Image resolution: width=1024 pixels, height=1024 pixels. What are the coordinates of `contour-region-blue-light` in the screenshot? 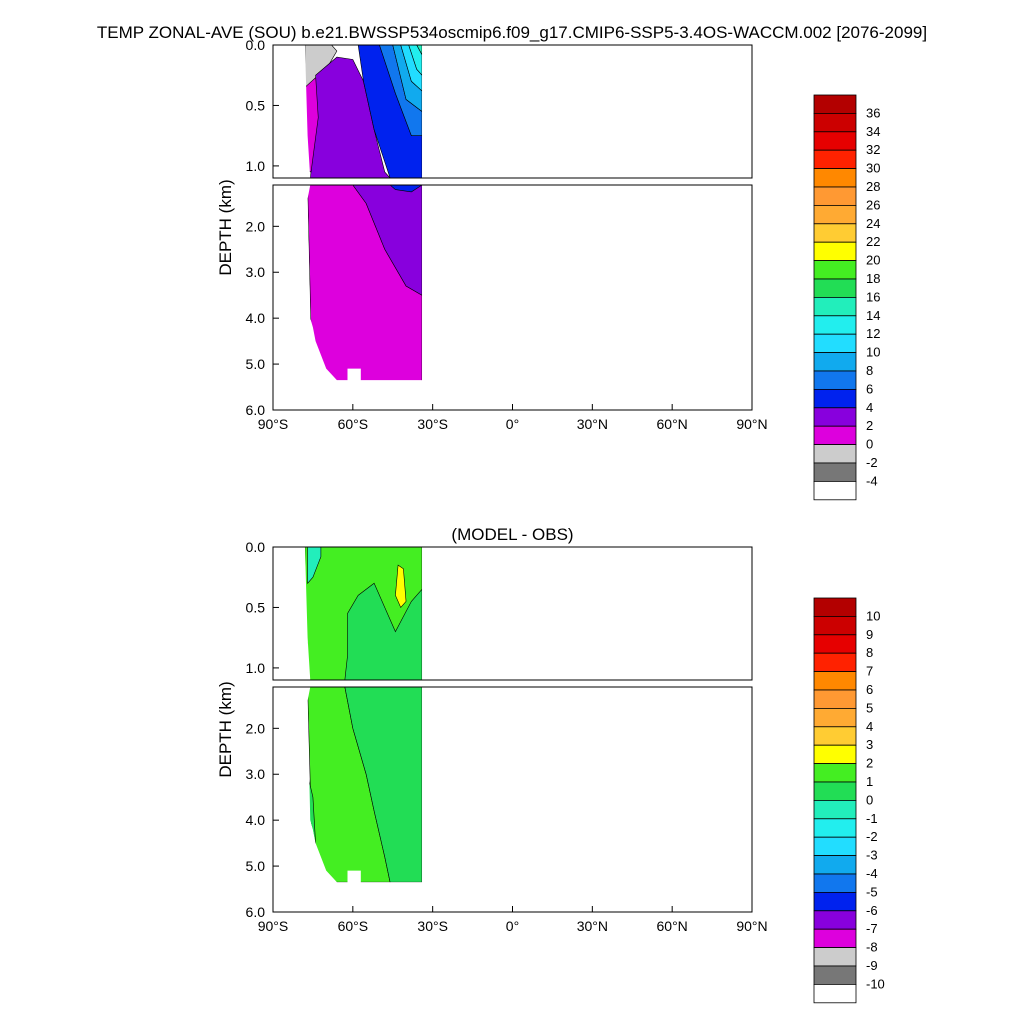 It's located at (407, 79).